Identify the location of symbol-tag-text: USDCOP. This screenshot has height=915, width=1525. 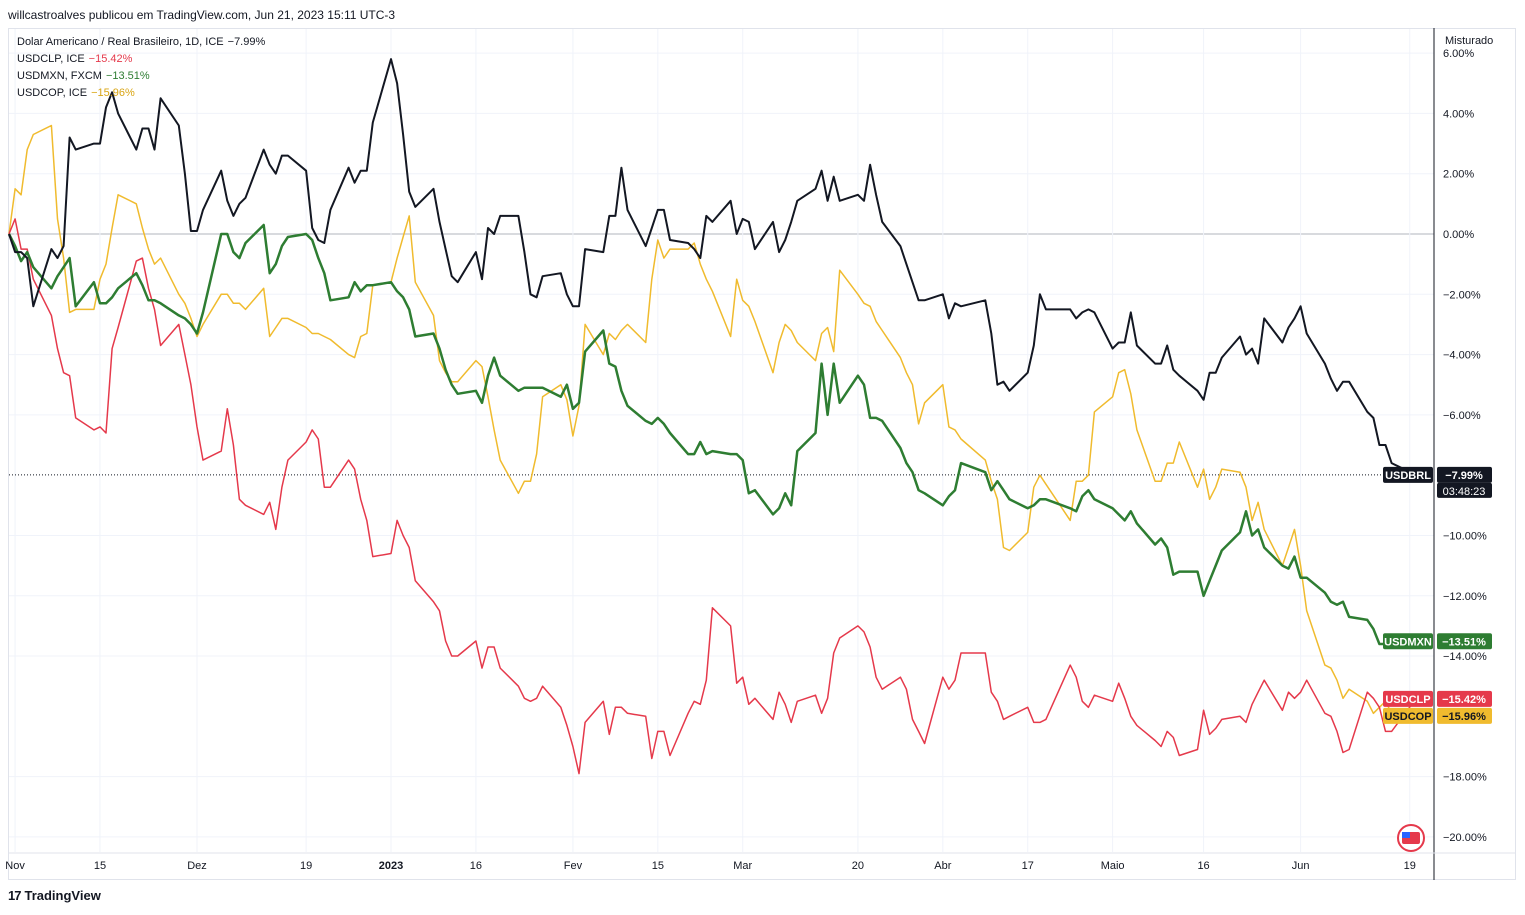
(1407, 717).